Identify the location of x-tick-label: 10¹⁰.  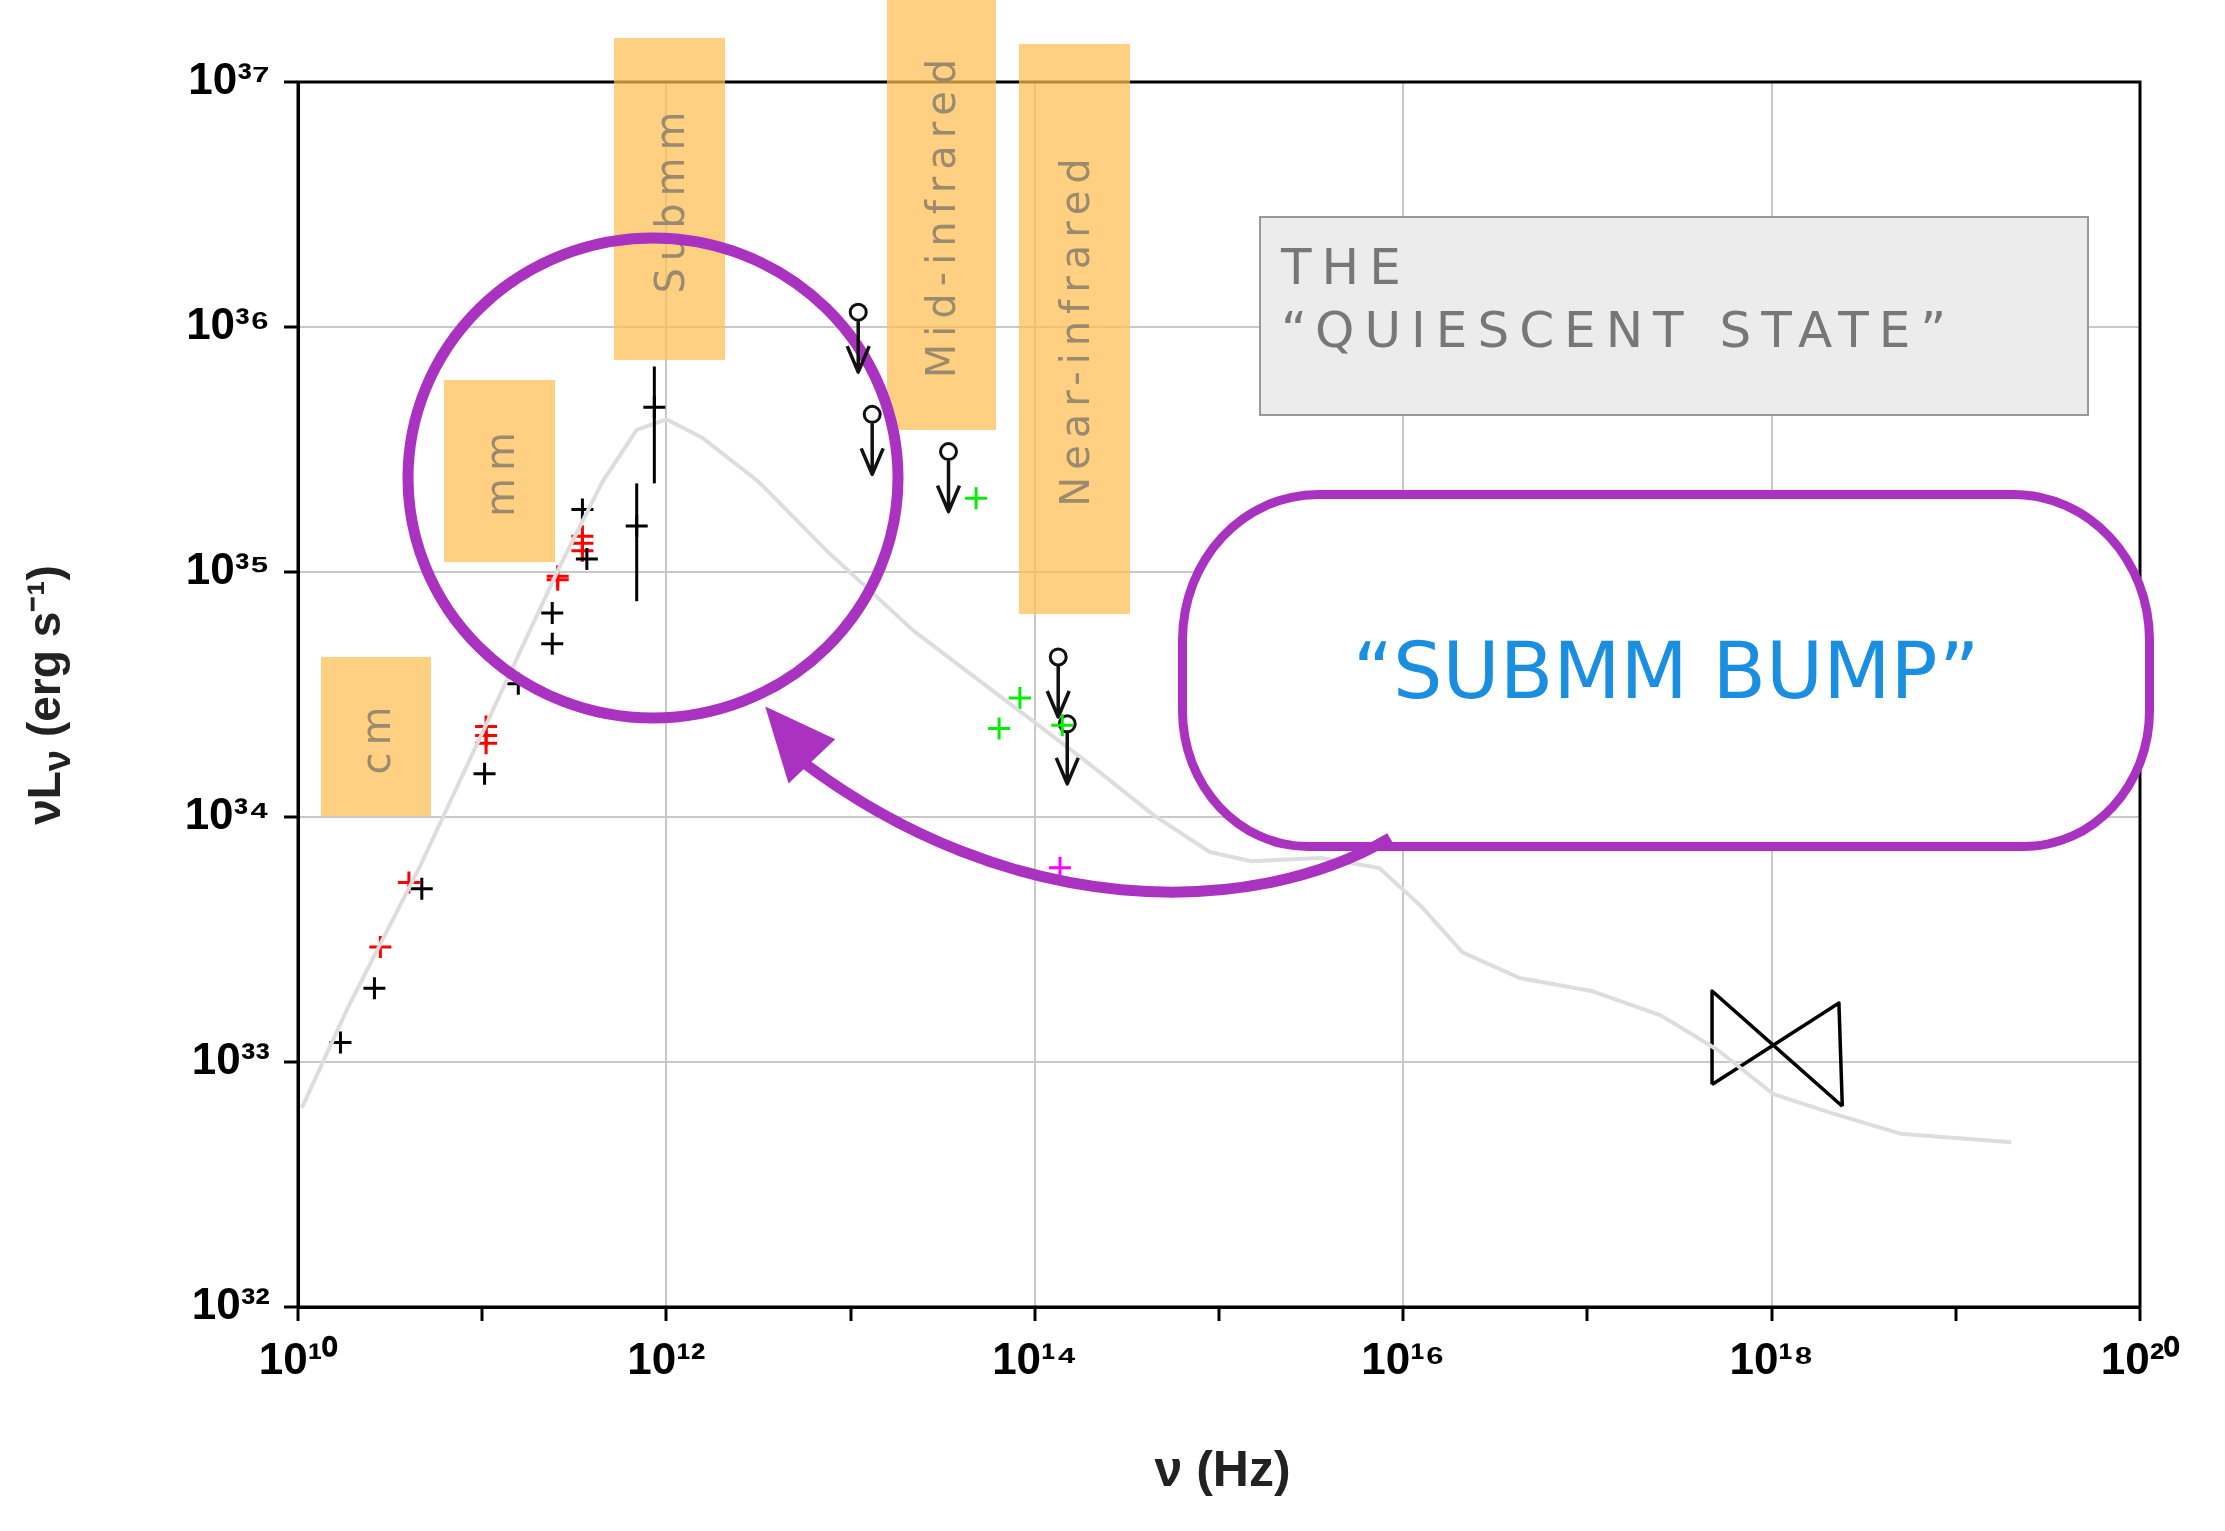
(298, 1358).